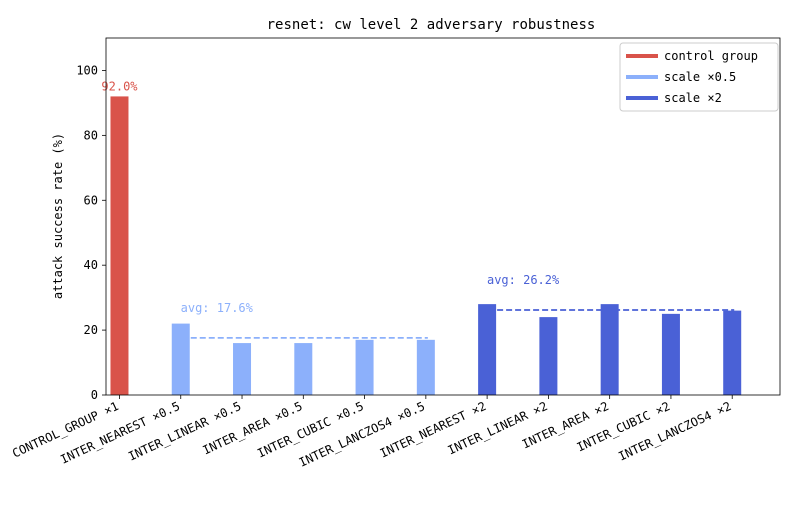 This screenshot has width=800, height=505. Describe the element at coordinates (217, 308) in the screenshot. I see `average-label: avg: 17.6%` at that location.